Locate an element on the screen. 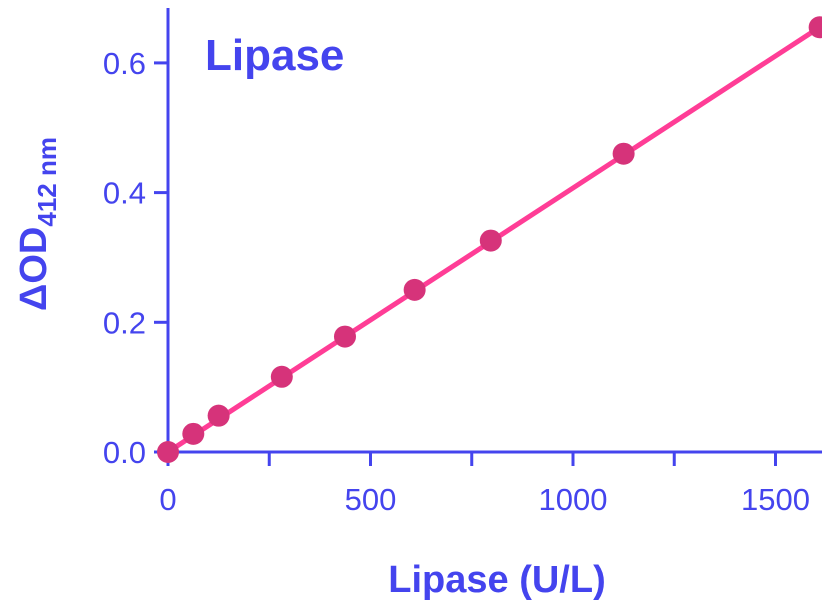  x-tick-label: 1000 is located at coordinates (573, 499).